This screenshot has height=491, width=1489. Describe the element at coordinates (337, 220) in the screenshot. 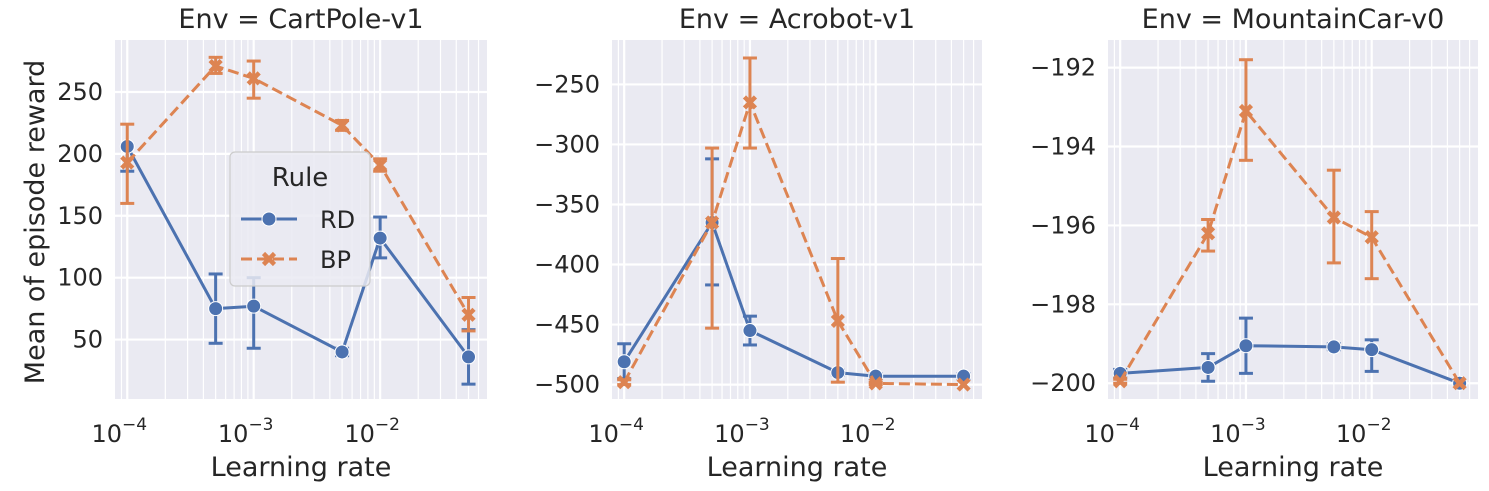

I see `legend-label-rd: RD` at that location.